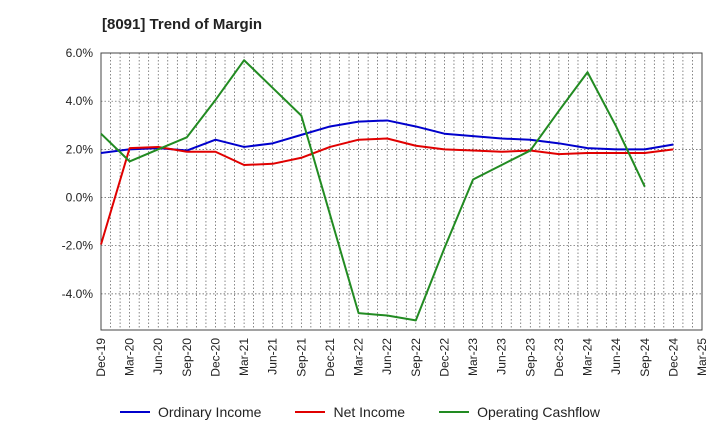  I want to click on legend-item-ordinary-income: Ordinary Income, so click(190, 412).